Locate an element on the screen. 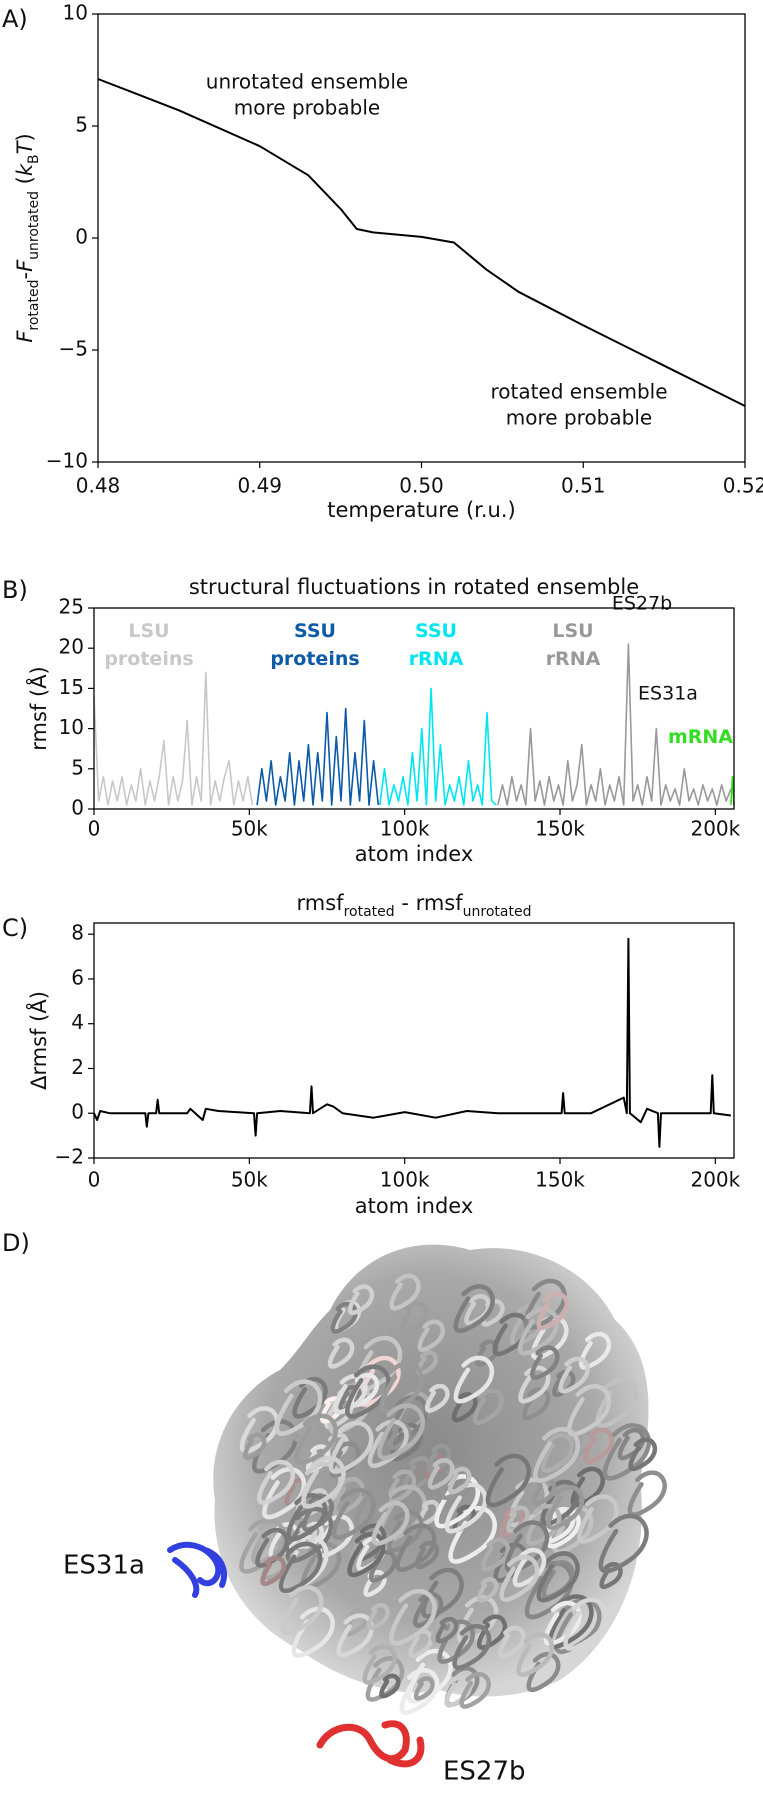 This screenshot has height=1800, width=763. y-axis-label: Frotated-Funrotated (kBT) is located at coordinates (27, 237).